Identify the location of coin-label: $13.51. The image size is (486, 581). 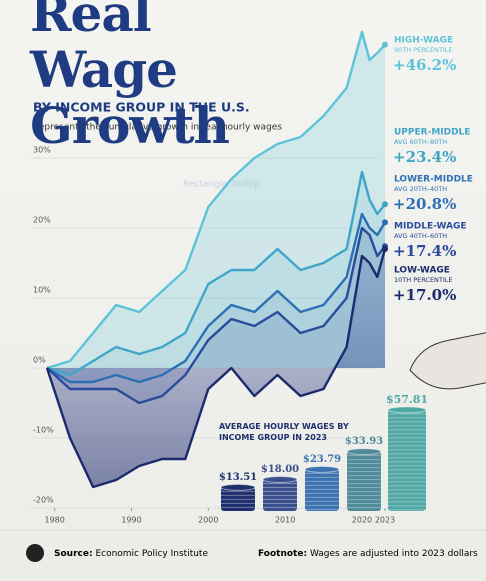
(238, 477).